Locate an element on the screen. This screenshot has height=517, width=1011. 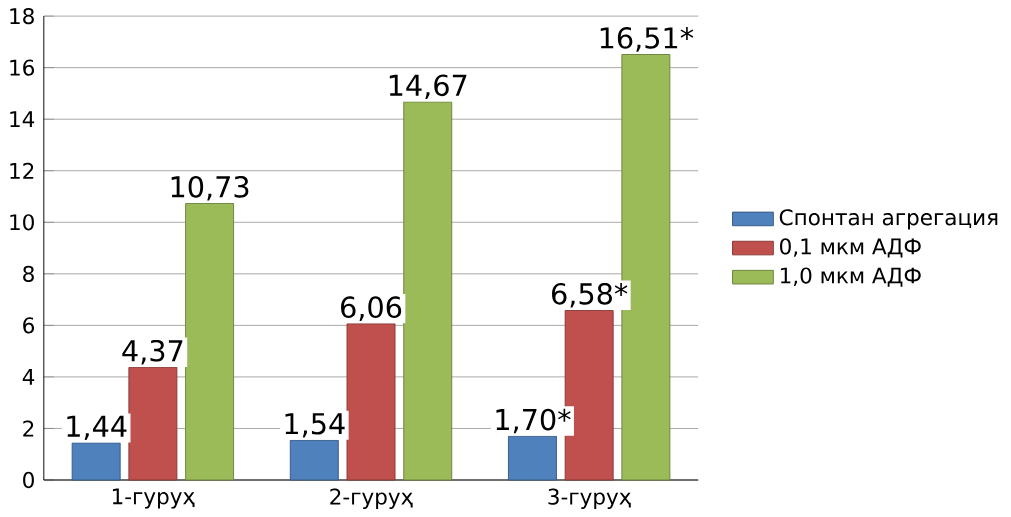
x-tick-label: 1-гуруҳ is located at coordinates (153, 498).